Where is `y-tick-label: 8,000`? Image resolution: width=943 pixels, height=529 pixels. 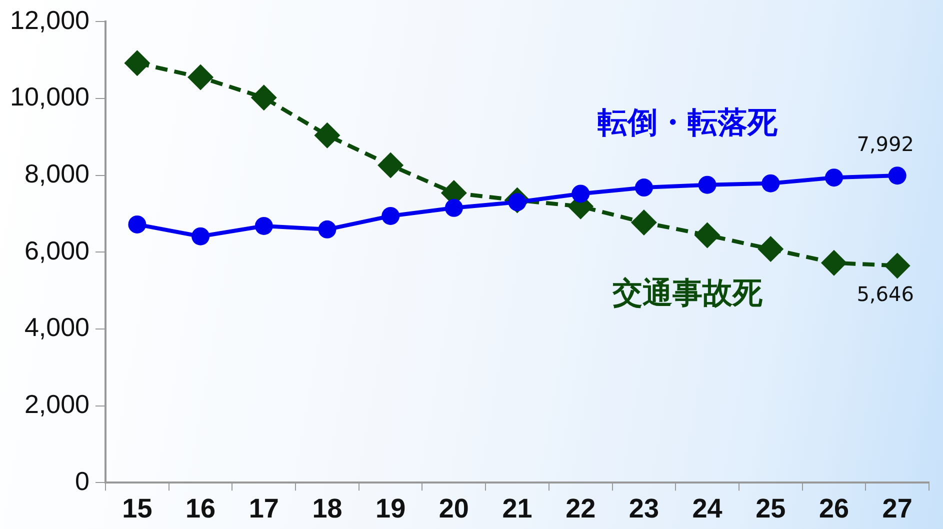 y-tick-label: 8,000 is located at coordinates (57, 173).